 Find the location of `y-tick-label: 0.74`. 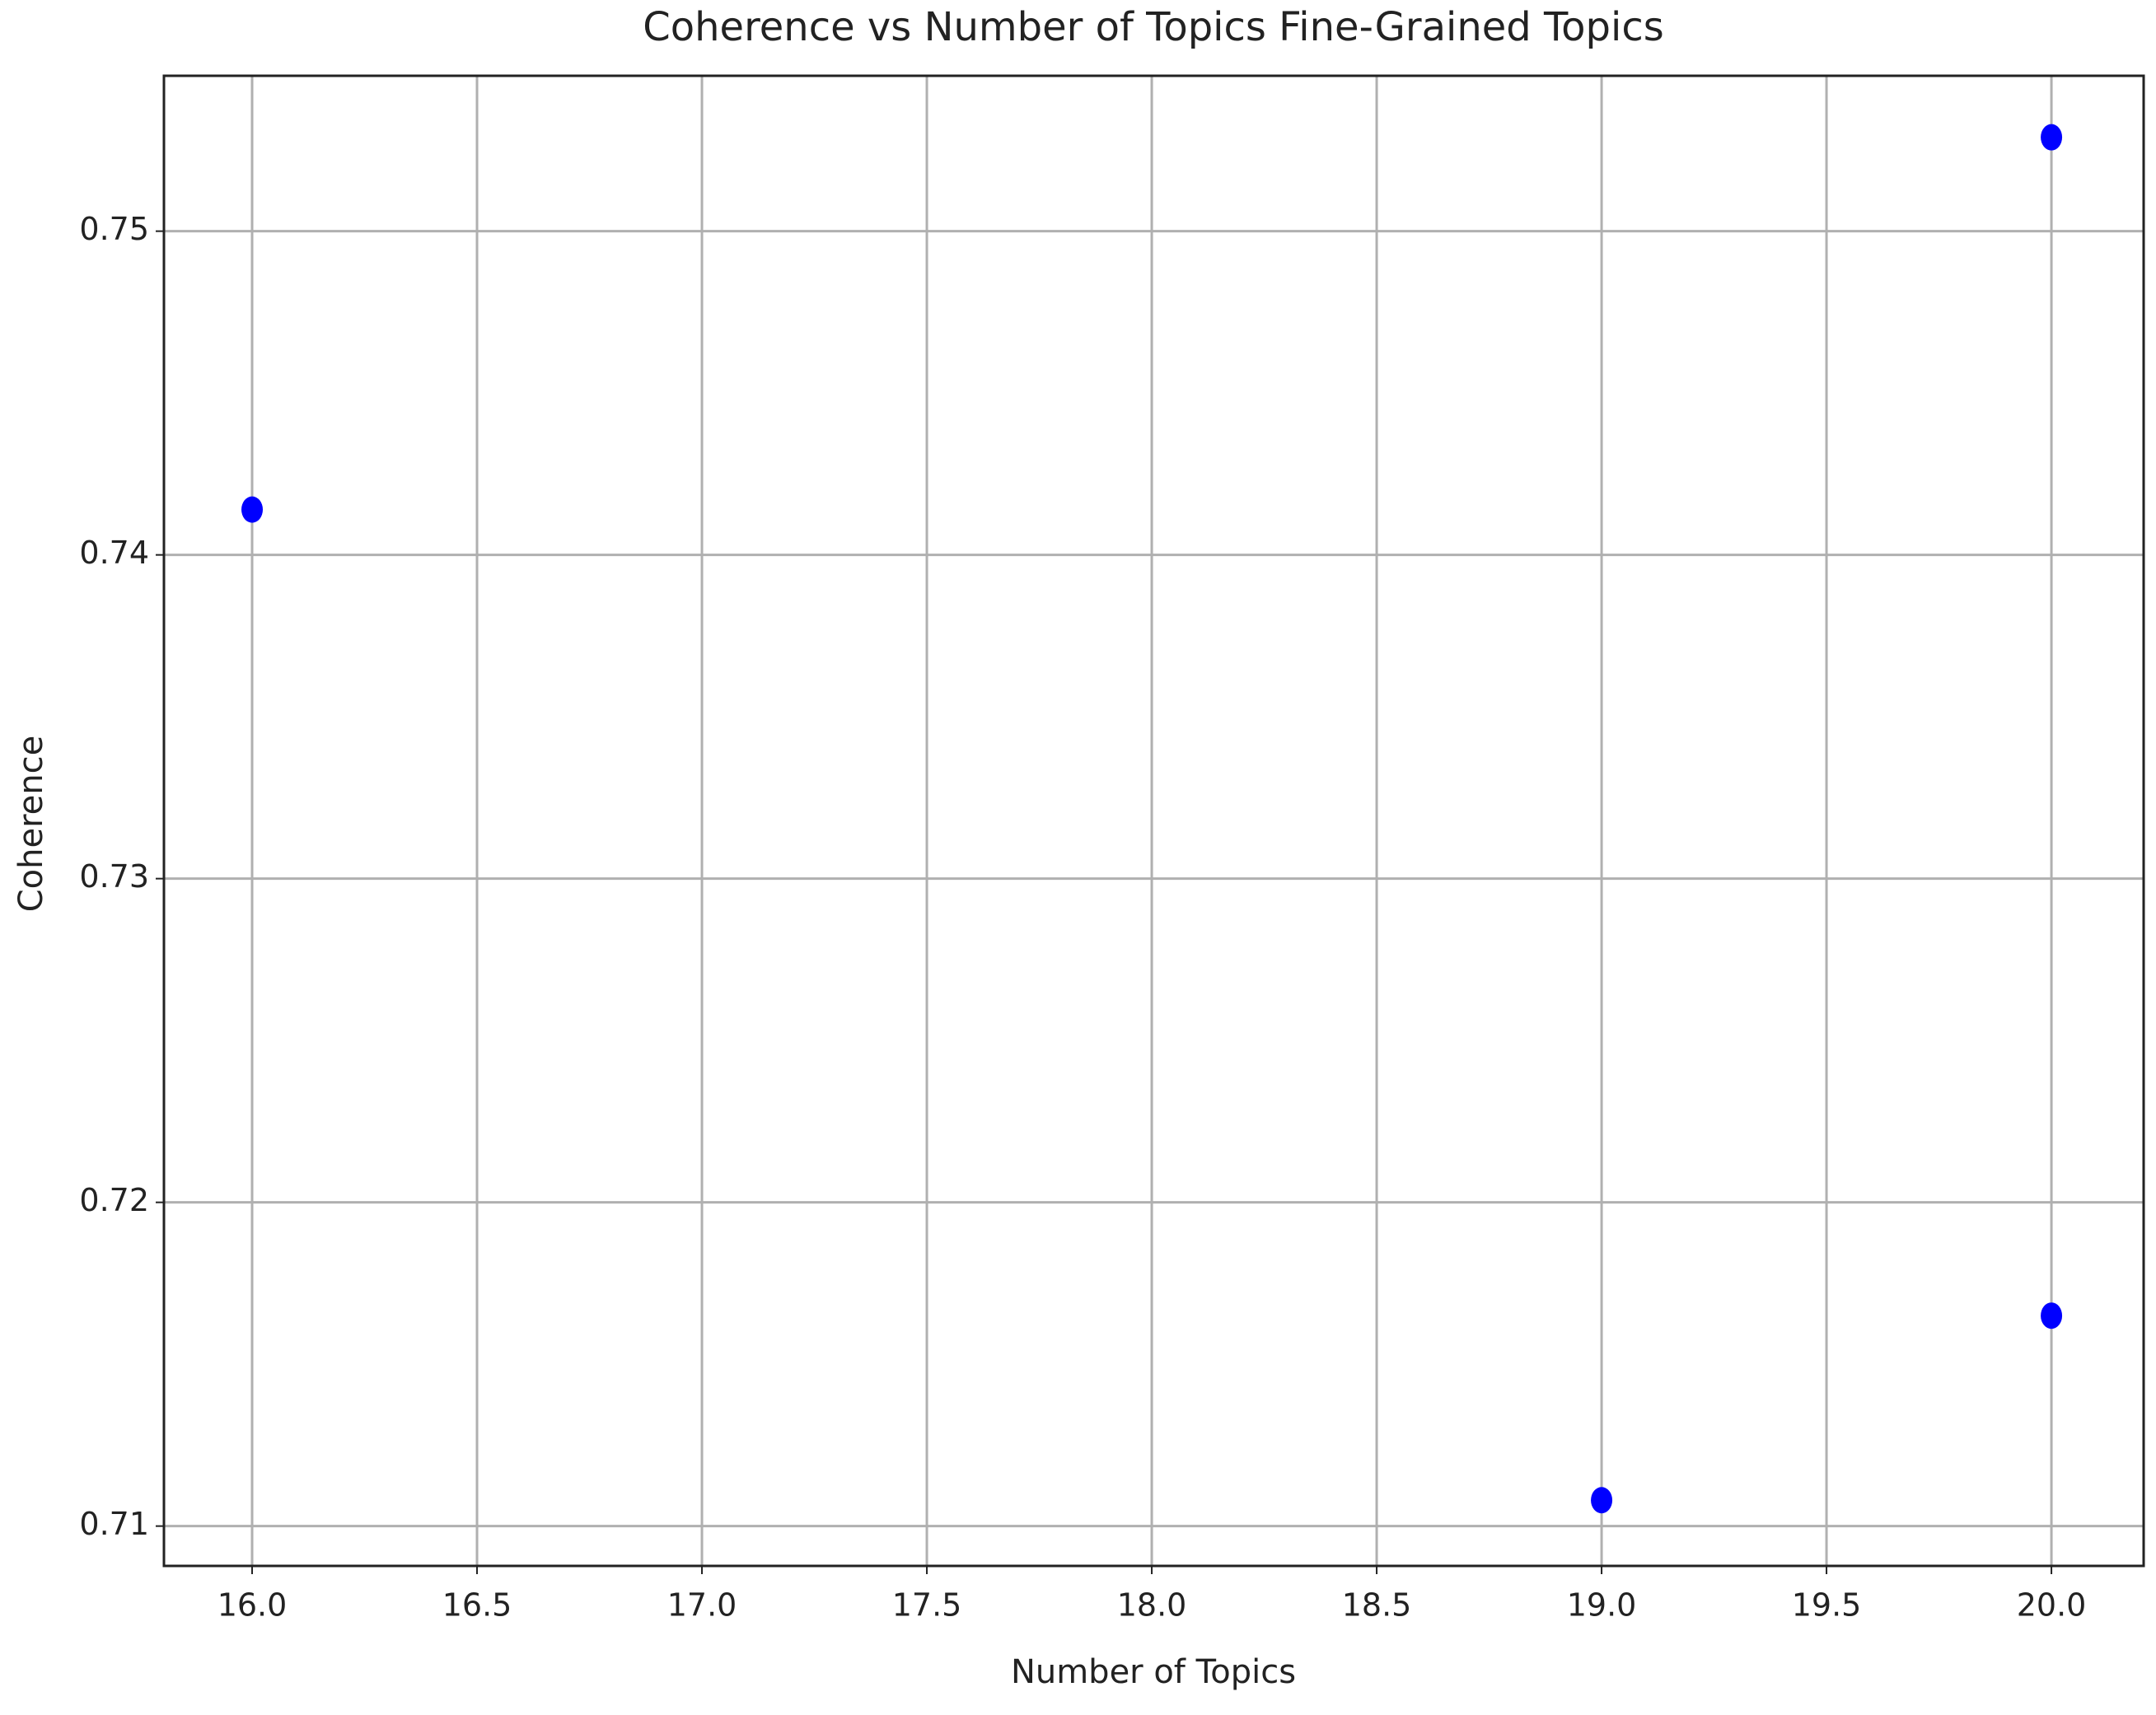

y-tick-label: 0.74 is located at coordinates (114, 553).